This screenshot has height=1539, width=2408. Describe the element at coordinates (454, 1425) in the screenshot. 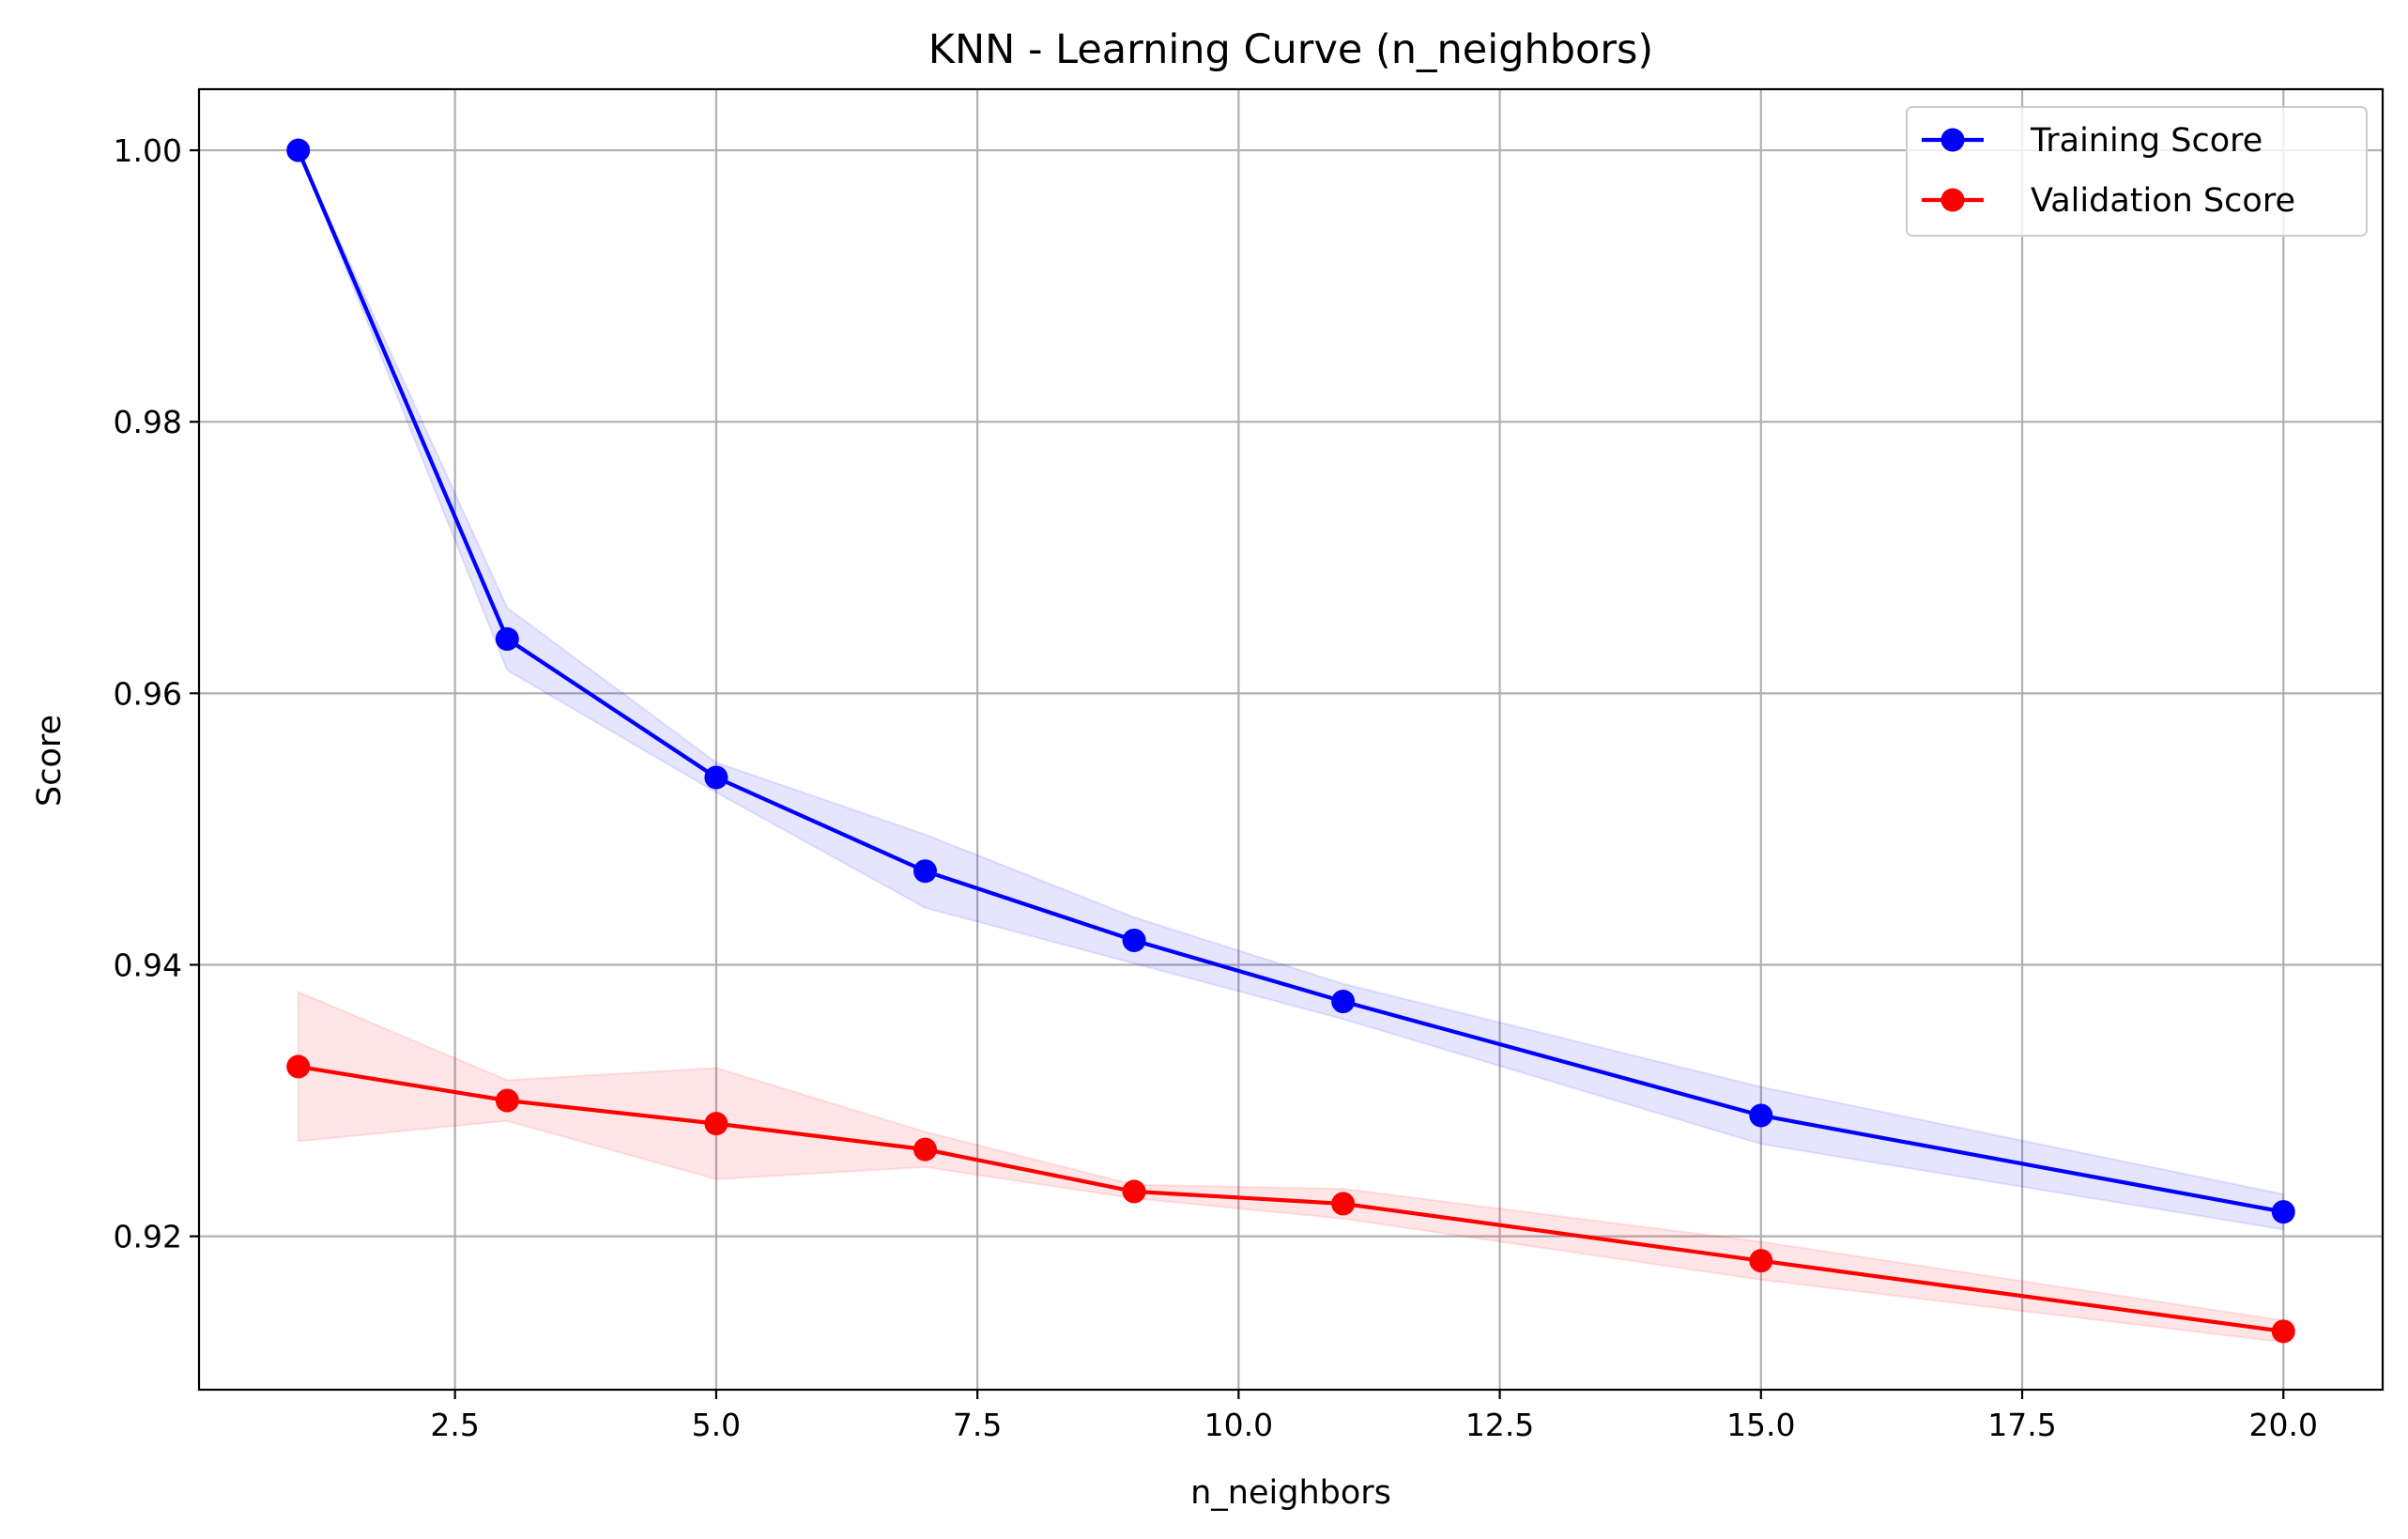

I see `x-tick-label: 2.5` at that location.